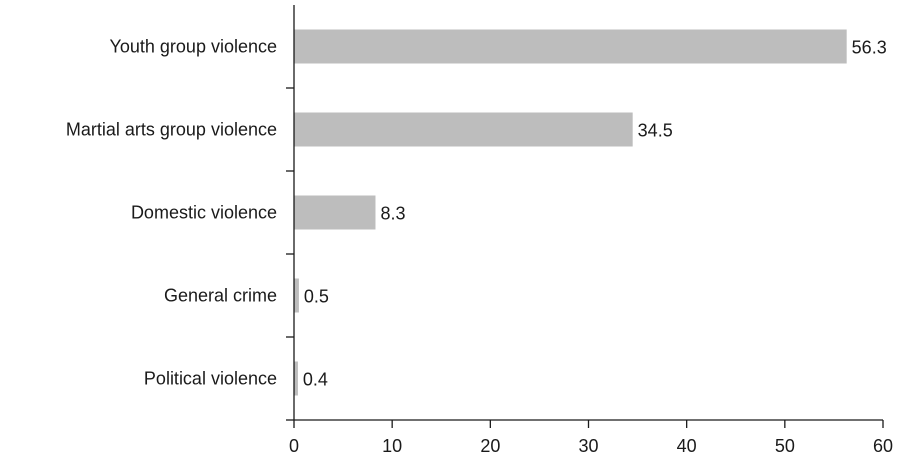  I want to click on value-label-0: 56.3, so click(869, 48).